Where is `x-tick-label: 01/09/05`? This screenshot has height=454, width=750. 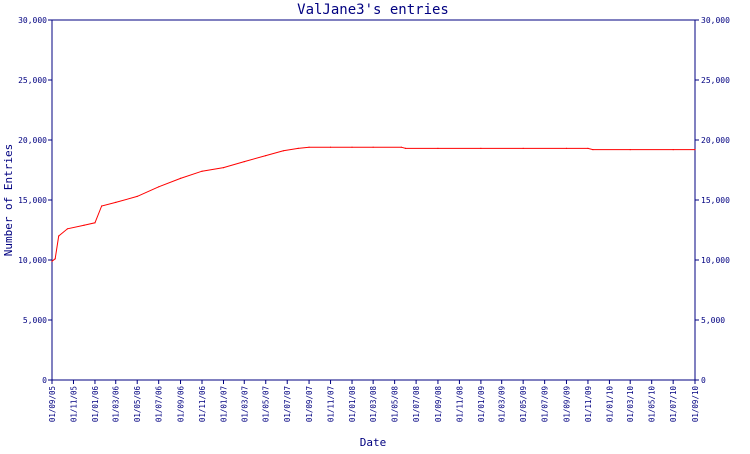
x-tick-label: 01/09/05 is located at coordinates (52, 404).